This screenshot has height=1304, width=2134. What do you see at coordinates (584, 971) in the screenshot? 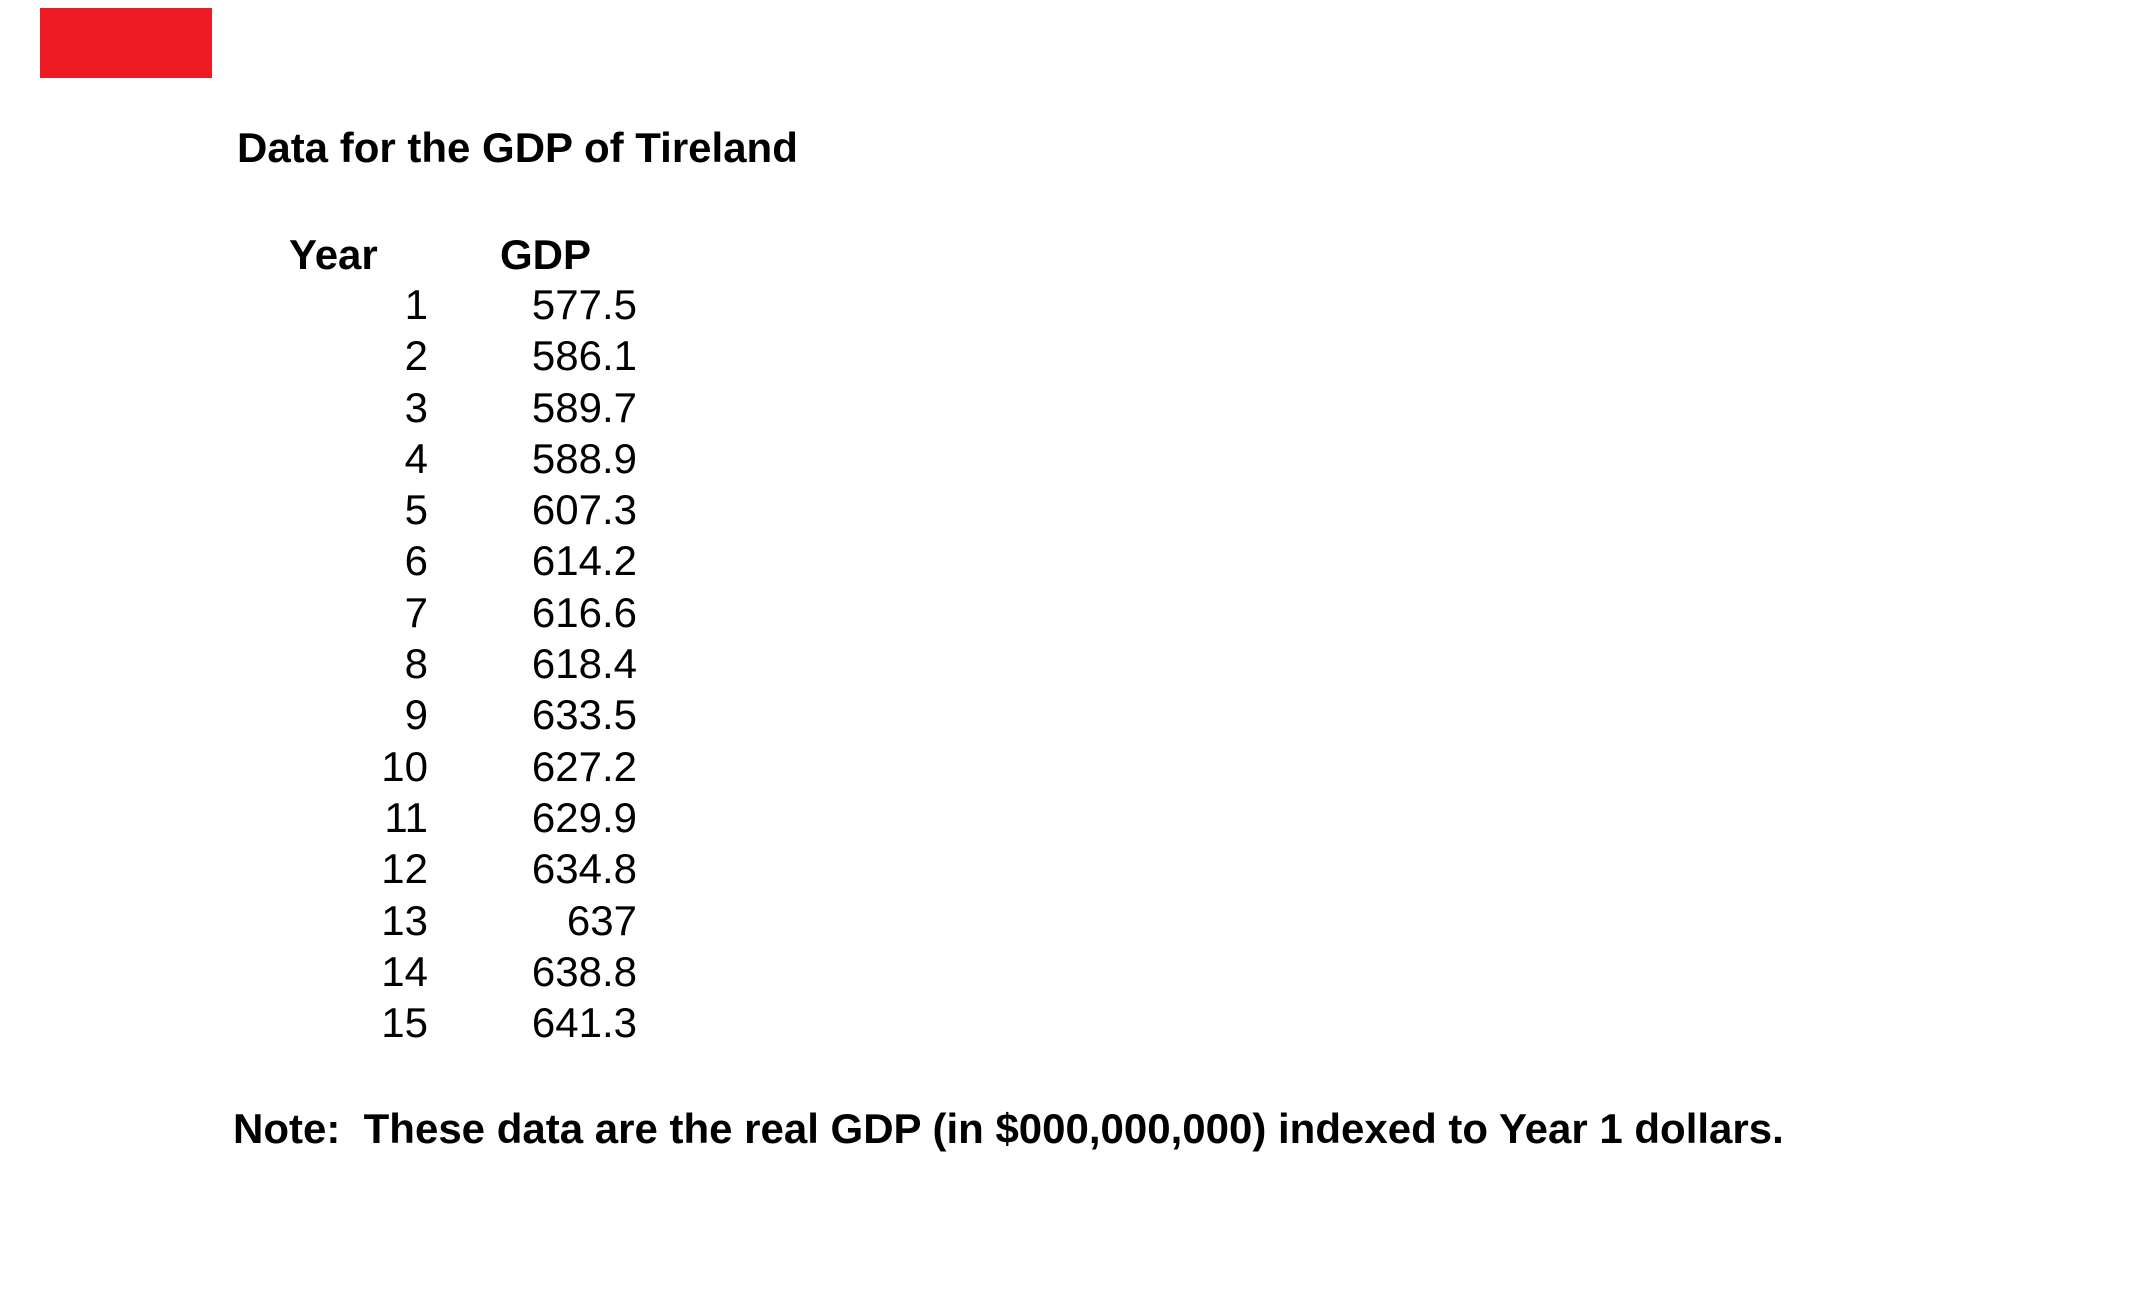
I see `gdp-cell: 638.8` at bounding box center [584, 971].